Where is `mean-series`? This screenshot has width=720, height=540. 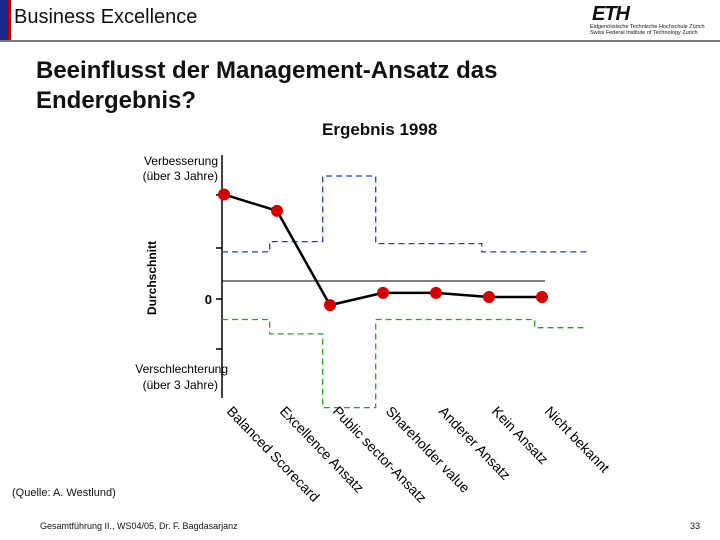 mean-series is located at coordinates (383, 250).